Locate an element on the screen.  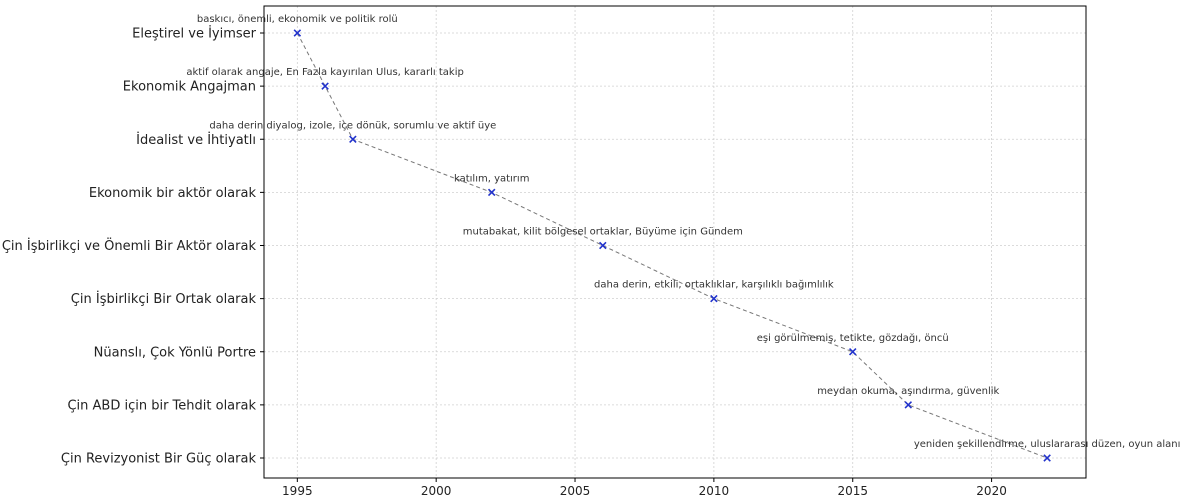
y-tick-label: Çin Revizyonist Bir Güç olarak is located at coordinates (159, 459).